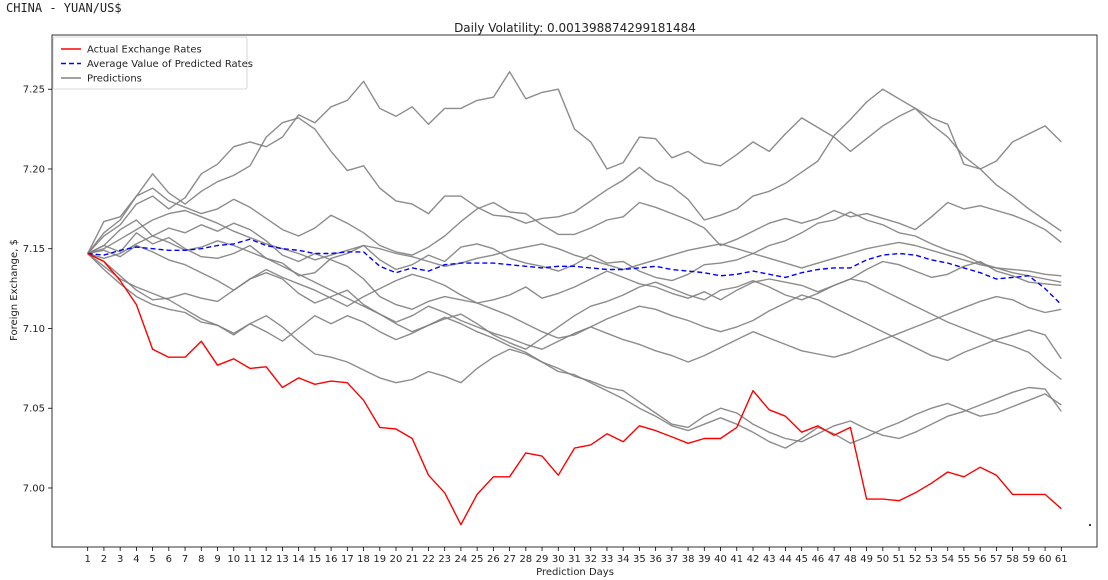 The image size is (1108, 580). I want to click on x-axis-label: Prediction Days, so click(575, 572).